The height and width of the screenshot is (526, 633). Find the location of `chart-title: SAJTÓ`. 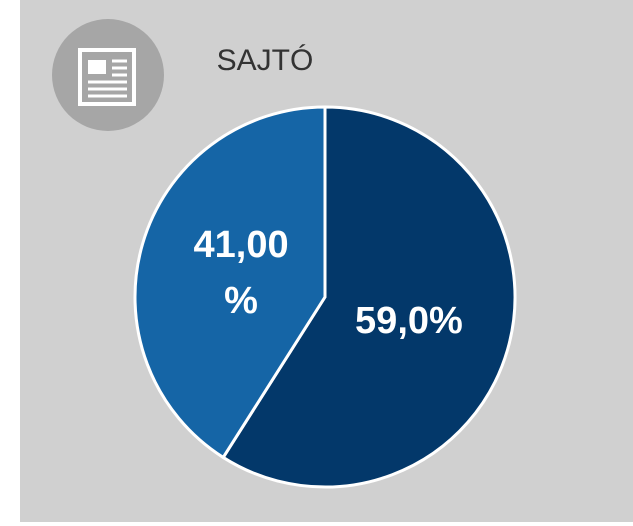

chart-title: SAJTÓ is located at coordinates (265, 60).